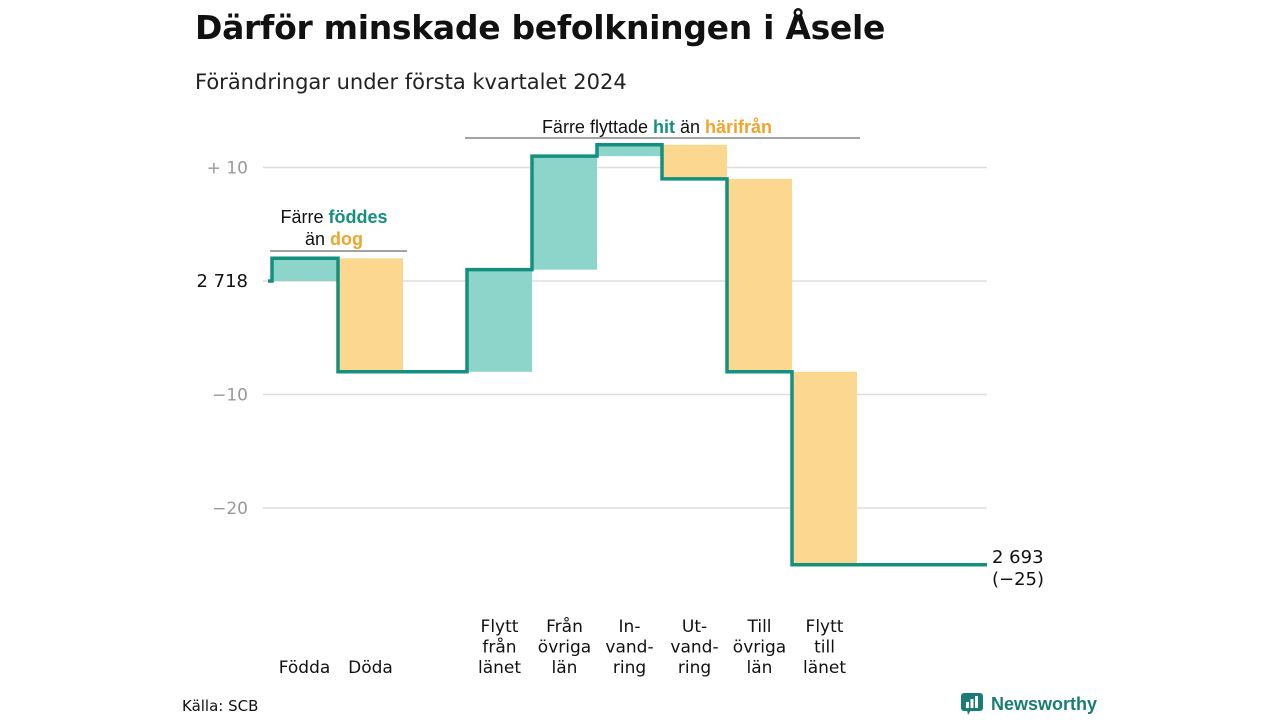  Describe the element at coordinates (227, 169) in the screenshot. I see `y-tick-label: + 10` at that location.